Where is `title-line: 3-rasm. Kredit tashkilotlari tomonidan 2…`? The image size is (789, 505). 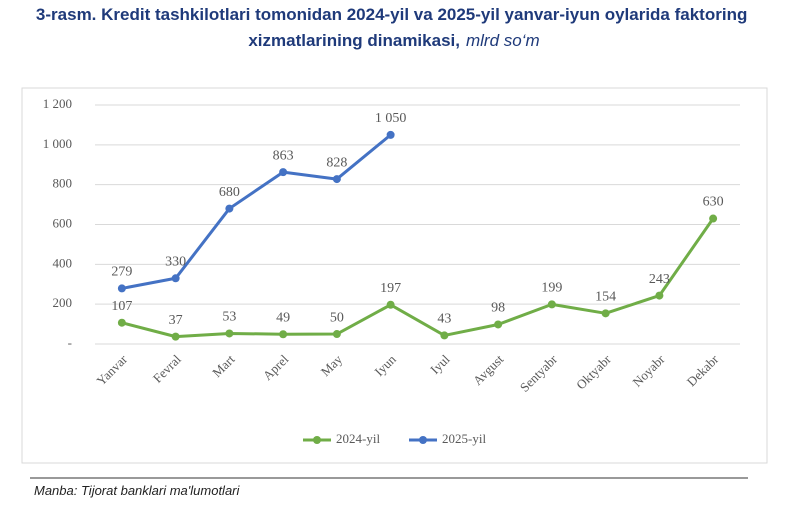
title-line: 3-rasm. Kredit tashkilotlari tomonidan 2… is located at coordinates (391, 14).